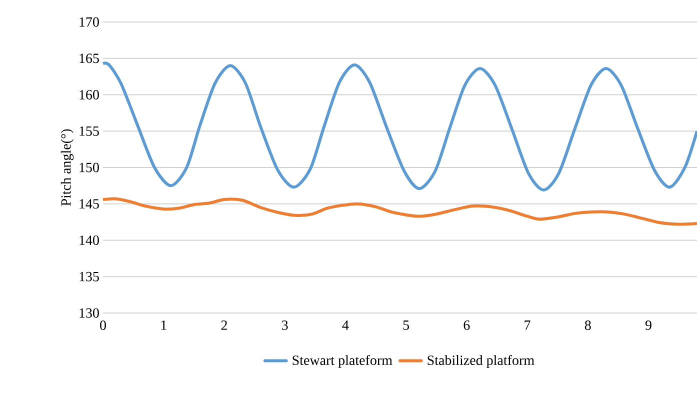 Image resolution: width=697 pixels, height=410 pixels. I want to click on y-axis-title: Pitch angle(°), so click(67, 167).